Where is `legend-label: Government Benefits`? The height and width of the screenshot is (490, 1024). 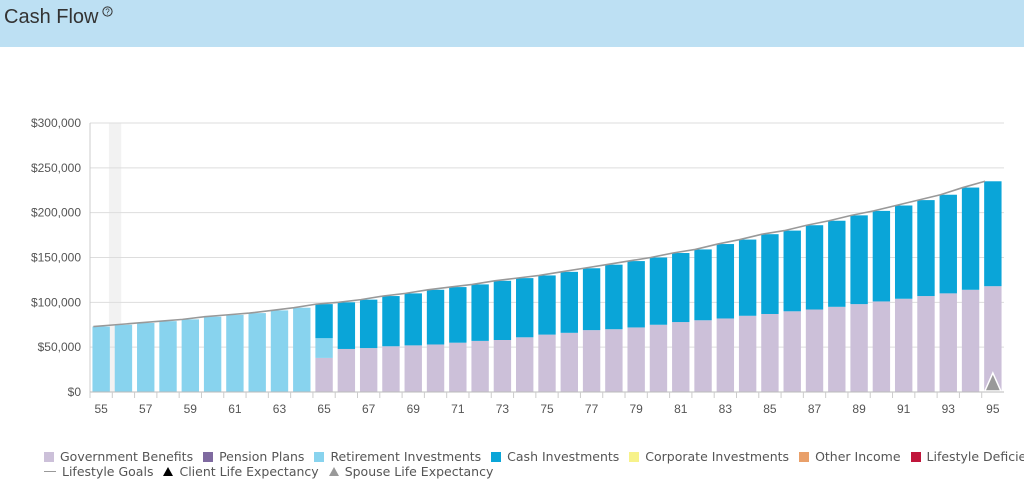 legend-label: Government Benefits is located at coordinates (127, 456).